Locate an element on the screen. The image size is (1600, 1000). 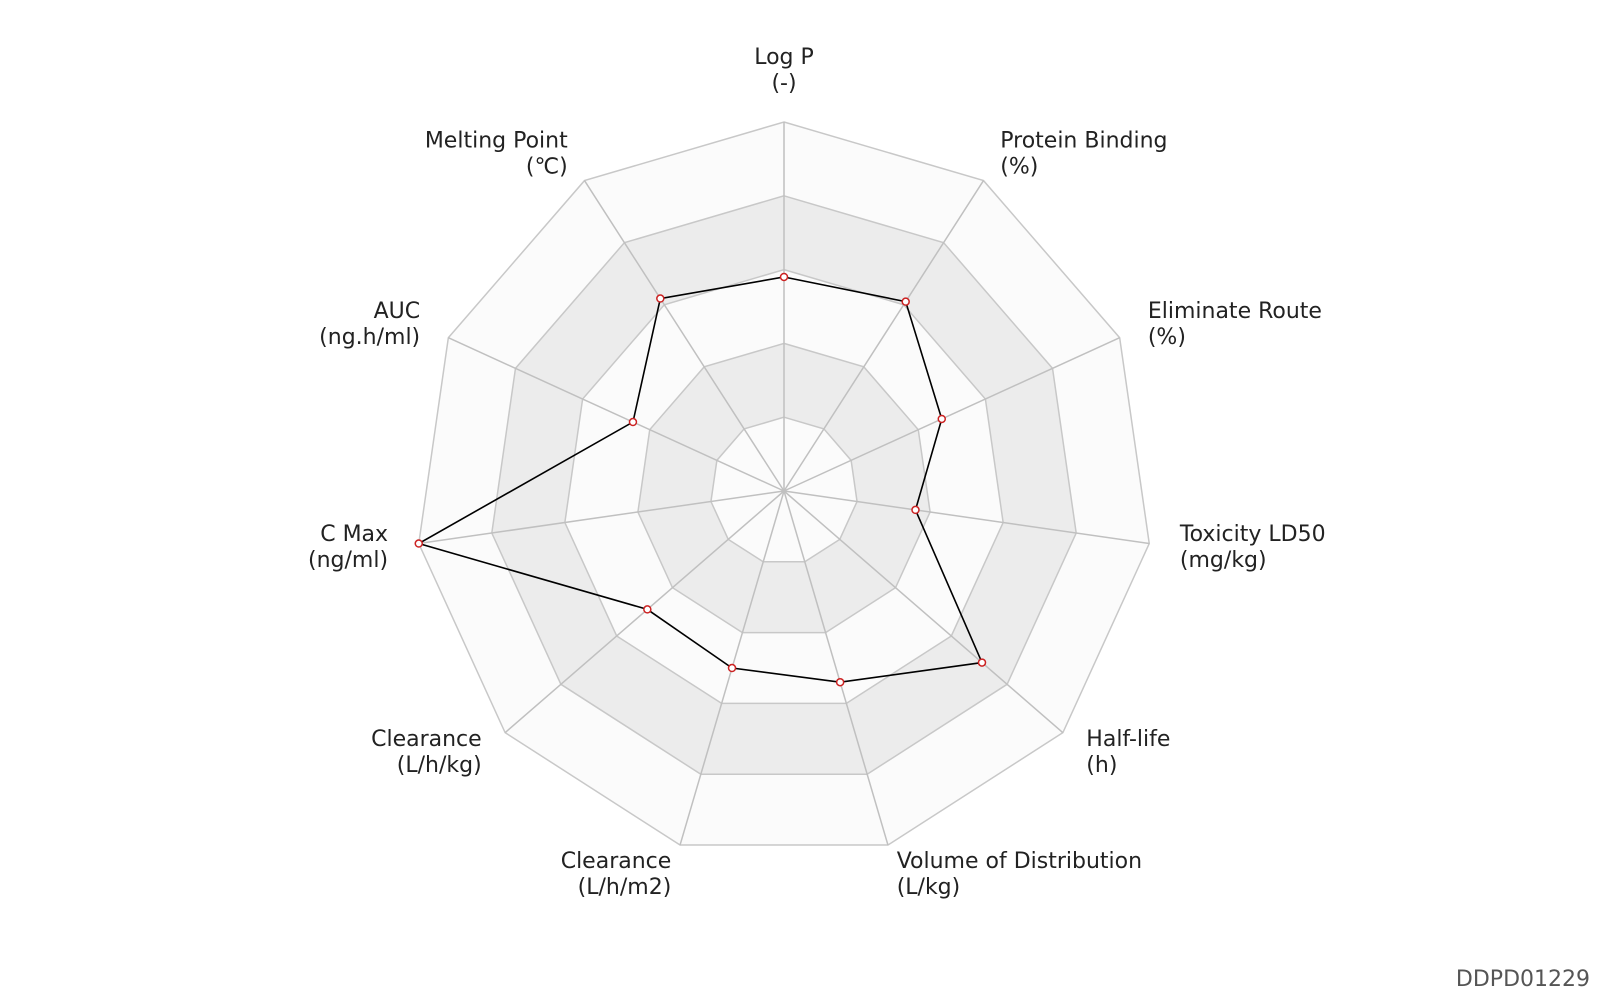
axis-label: Melting Point is located at coordinates (496, 140).